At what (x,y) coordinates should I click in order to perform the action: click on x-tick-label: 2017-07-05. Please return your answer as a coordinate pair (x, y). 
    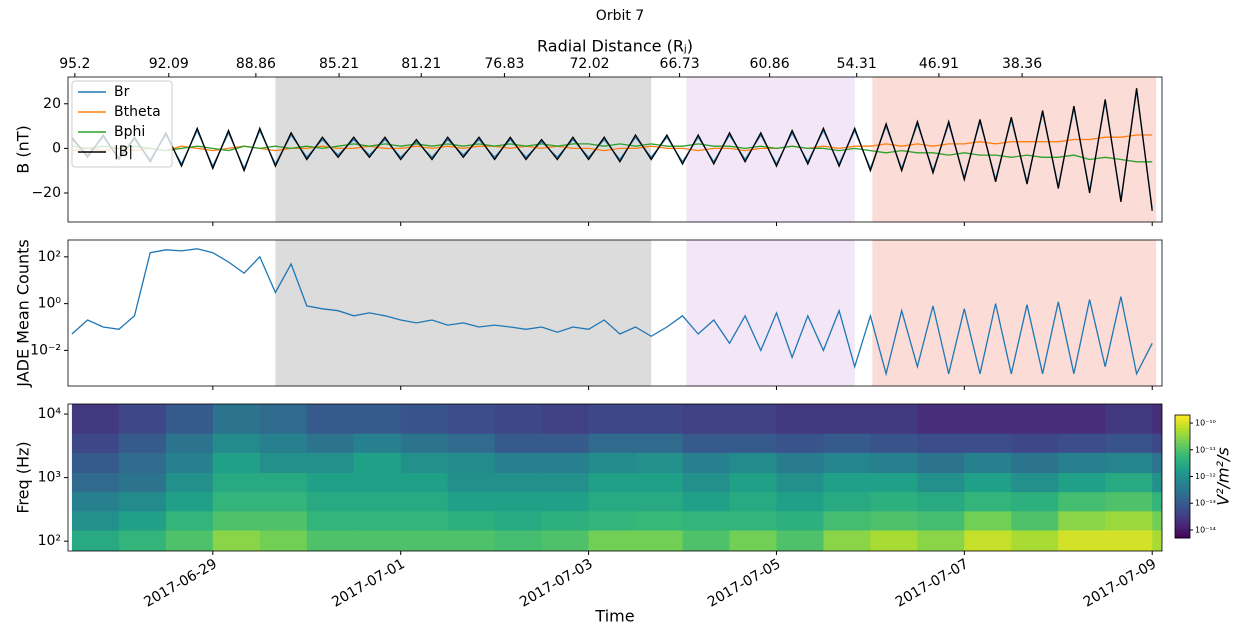
    Looking at the image, I should click on (744, 583).